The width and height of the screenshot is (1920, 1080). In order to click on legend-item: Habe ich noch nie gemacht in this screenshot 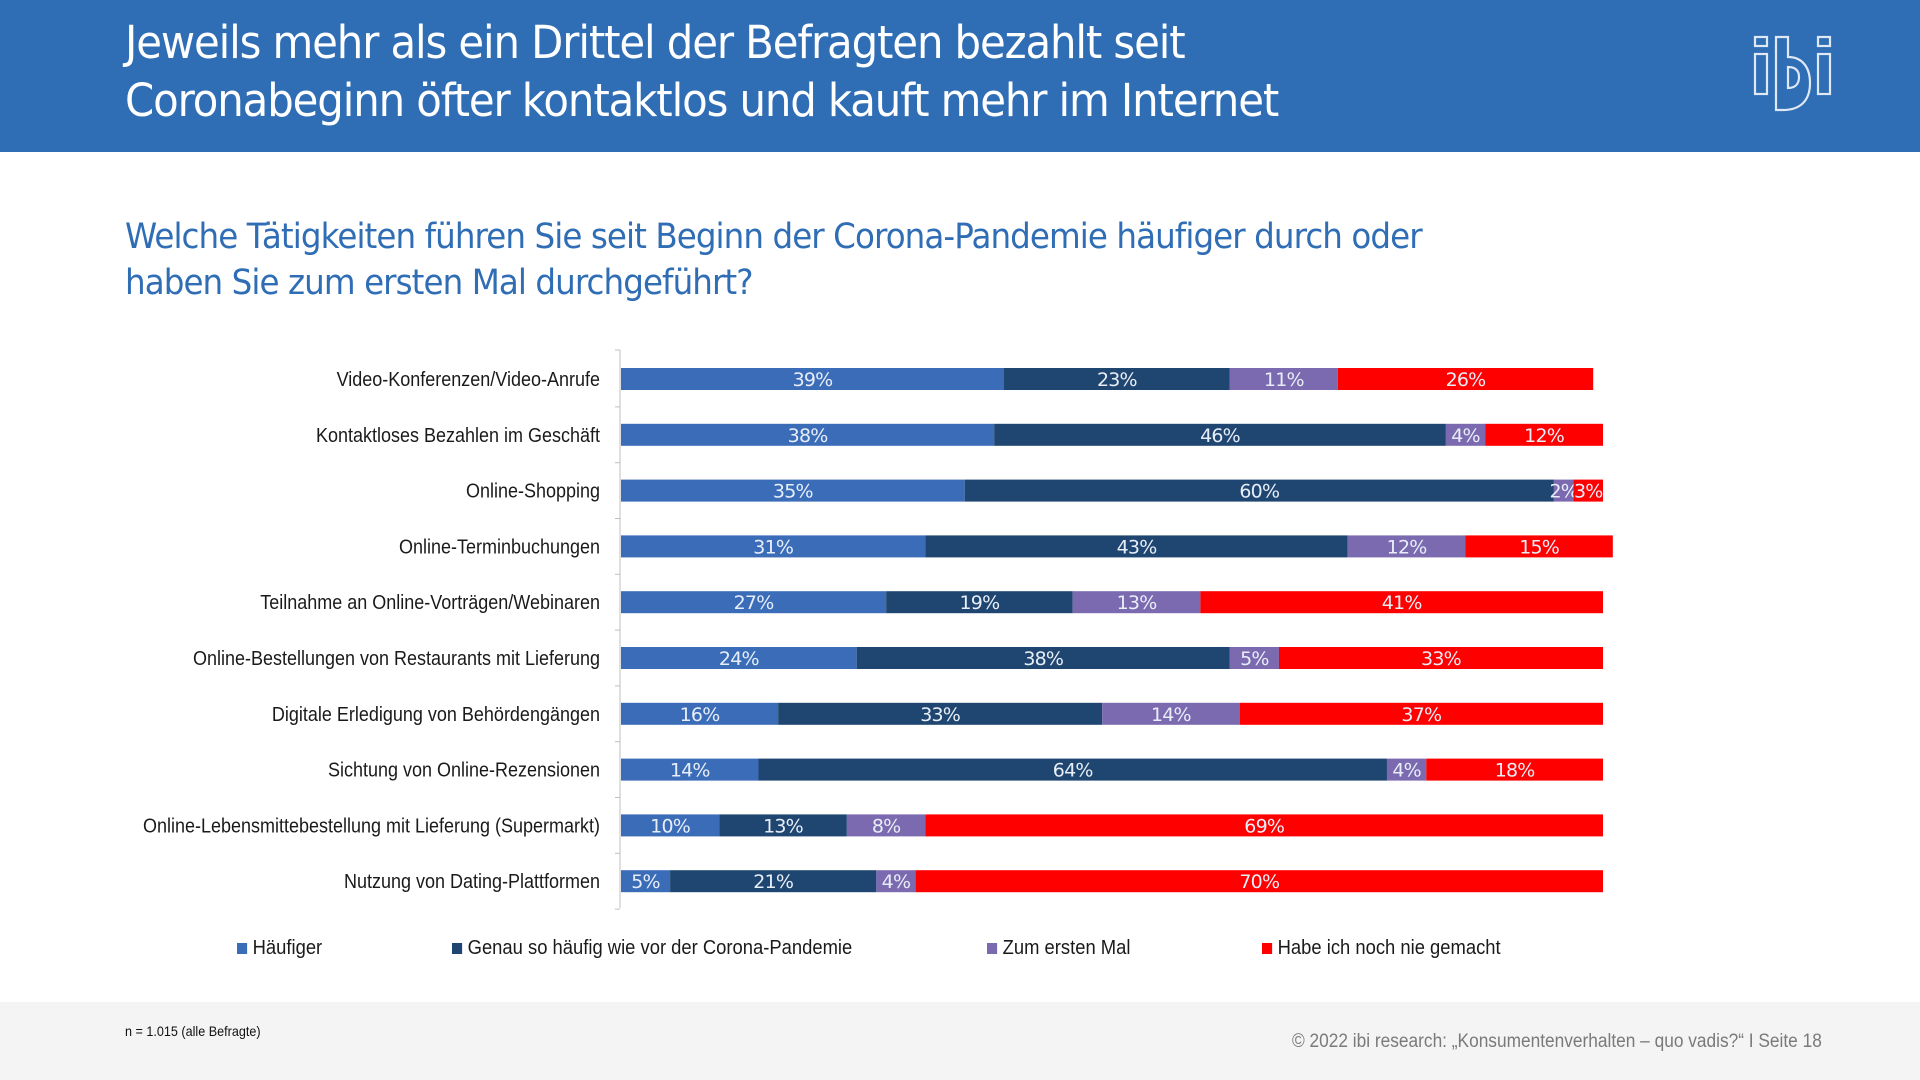, I will do `click(1381, 948)`.